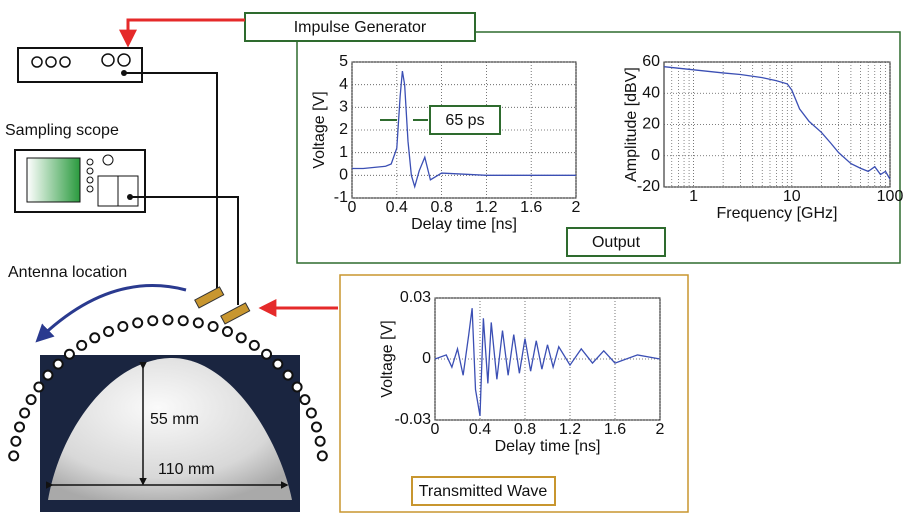  What do you see at coordinates (648, 186) in the screenshot?
I see `y-tick-label: -20` at bounding box center [648, 186].